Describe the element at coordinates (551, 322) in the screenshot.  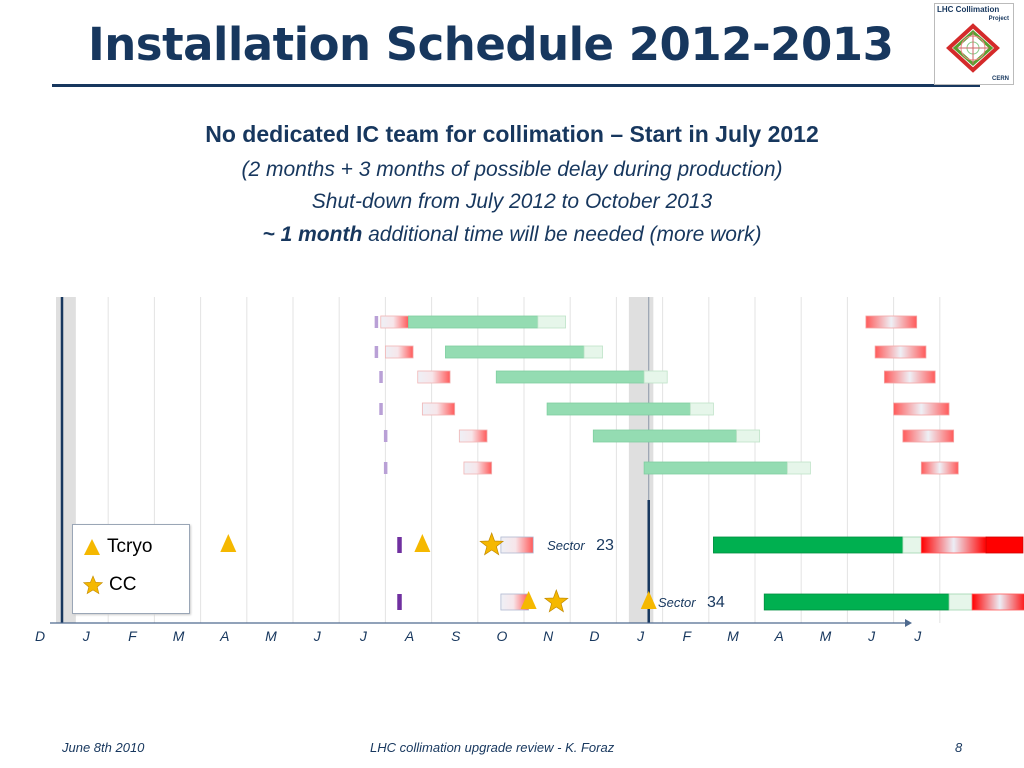
I see `row-0-contingency-bar` at that location.